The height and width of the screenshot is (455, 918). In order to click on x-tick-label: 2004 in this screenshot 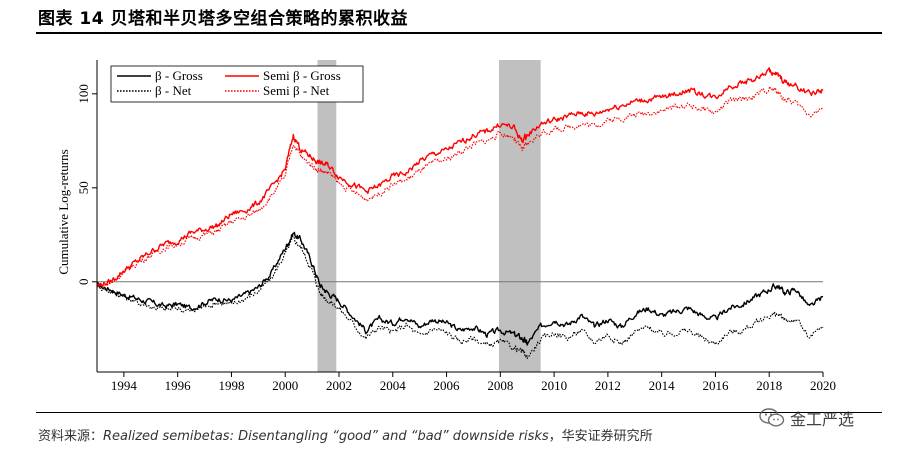, I will do `click(393, 385)`.